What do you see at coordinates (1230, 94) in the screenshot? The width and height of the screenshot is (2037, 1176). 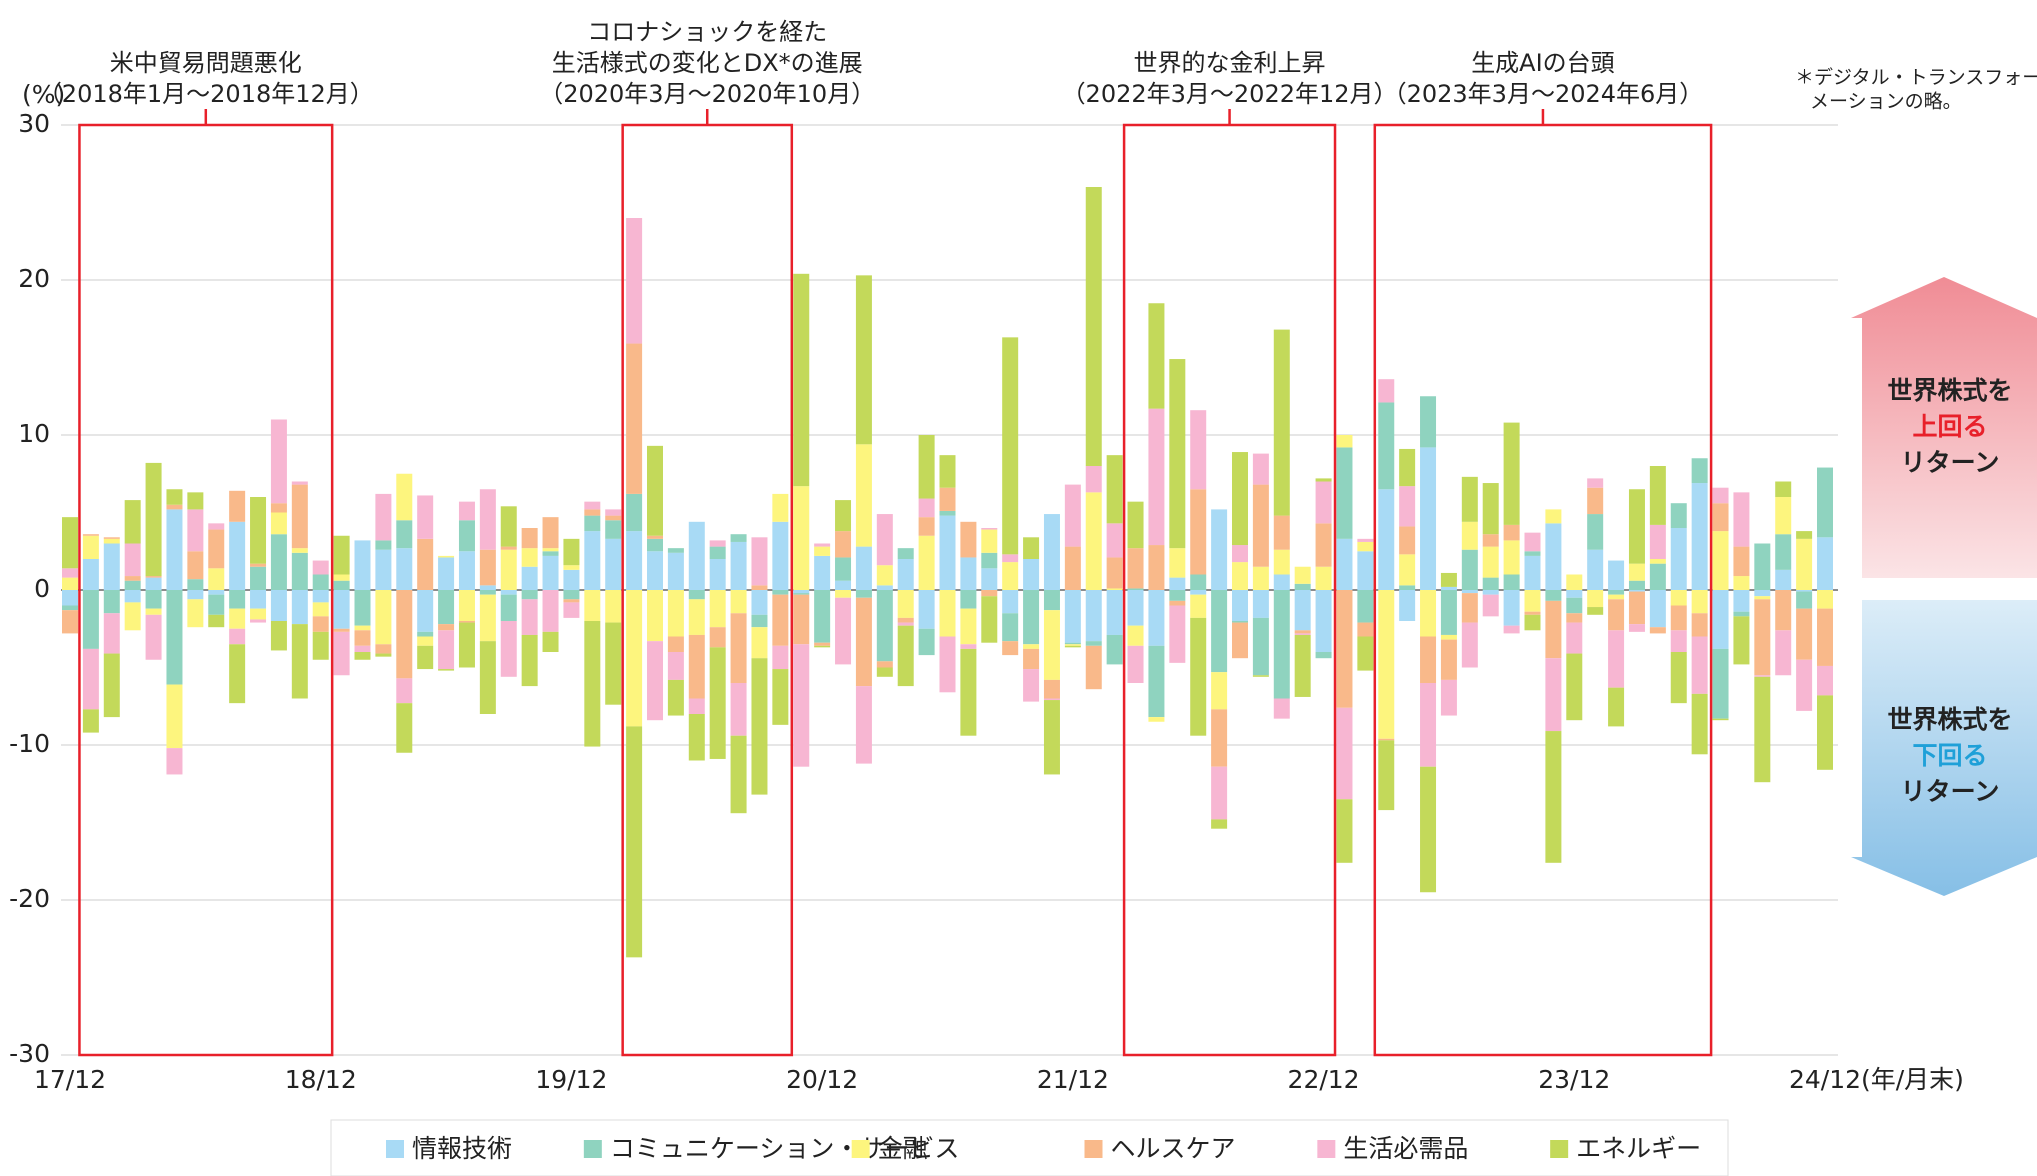 I see `annotation-text: （2022年3月〜2022年12月）` at bounding box center [1230, 94].